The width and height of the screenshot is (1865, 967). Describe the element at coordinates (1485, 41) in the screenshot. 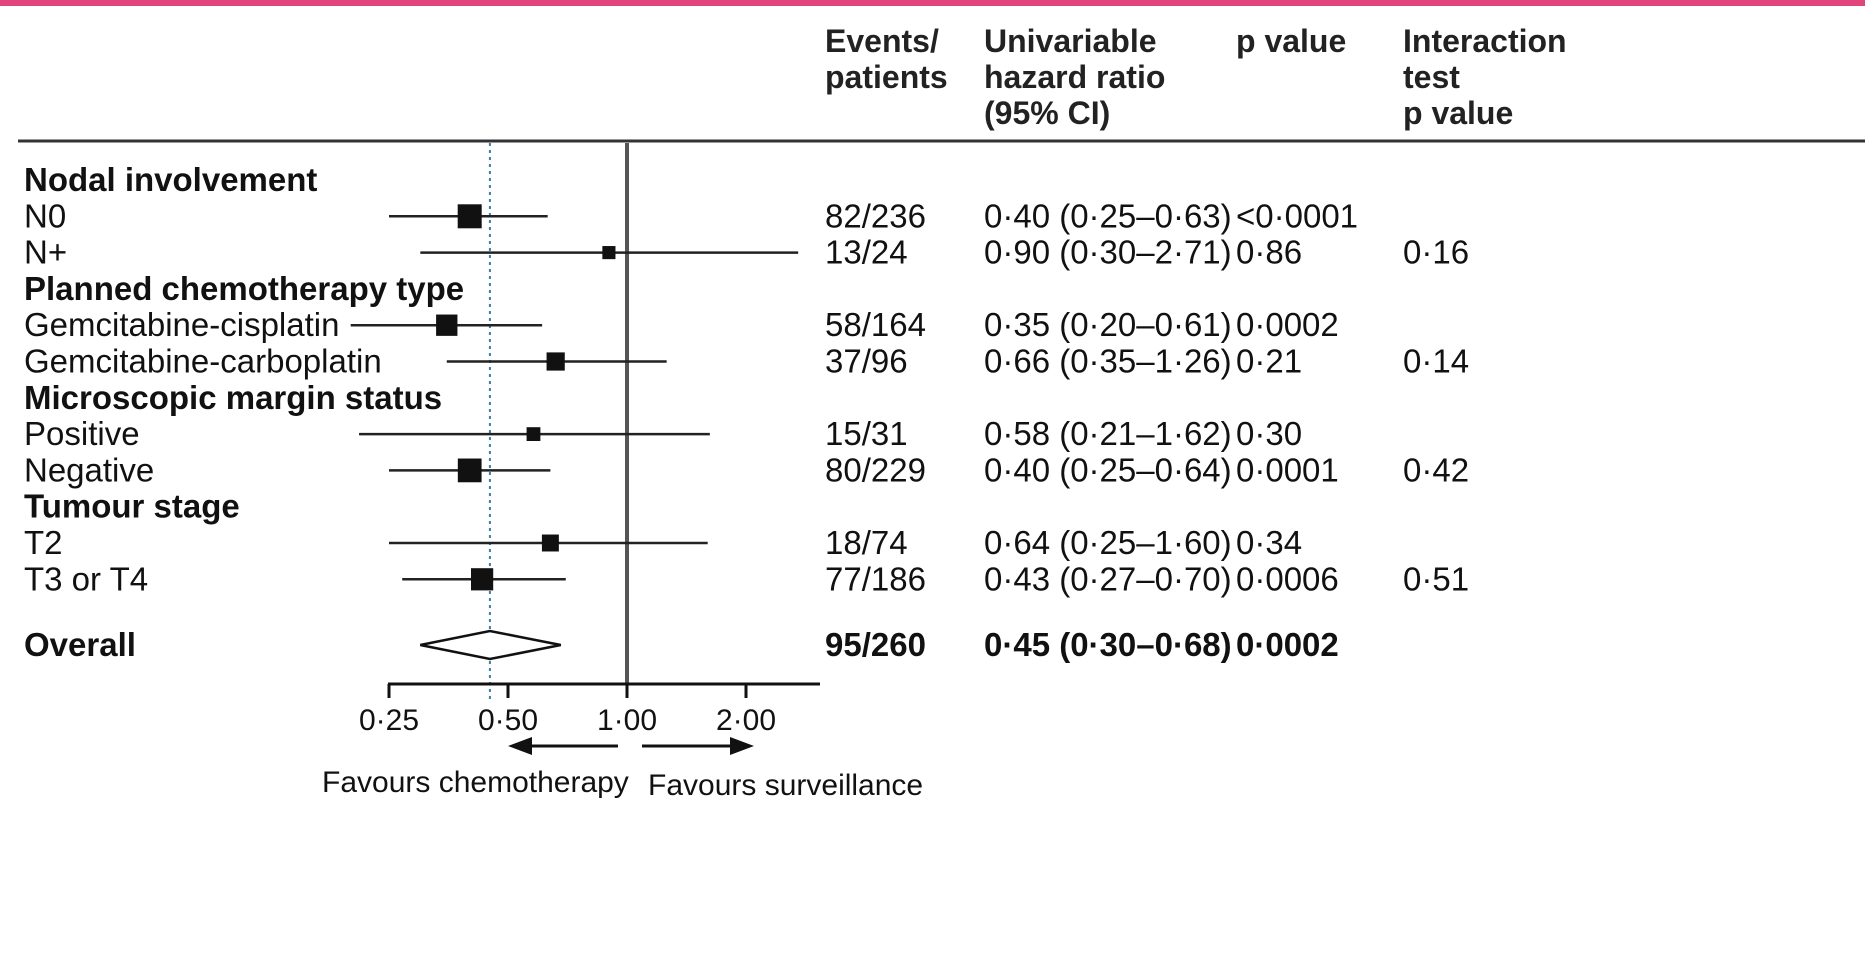

I see `header-interaction-line: Interaction` at that location.